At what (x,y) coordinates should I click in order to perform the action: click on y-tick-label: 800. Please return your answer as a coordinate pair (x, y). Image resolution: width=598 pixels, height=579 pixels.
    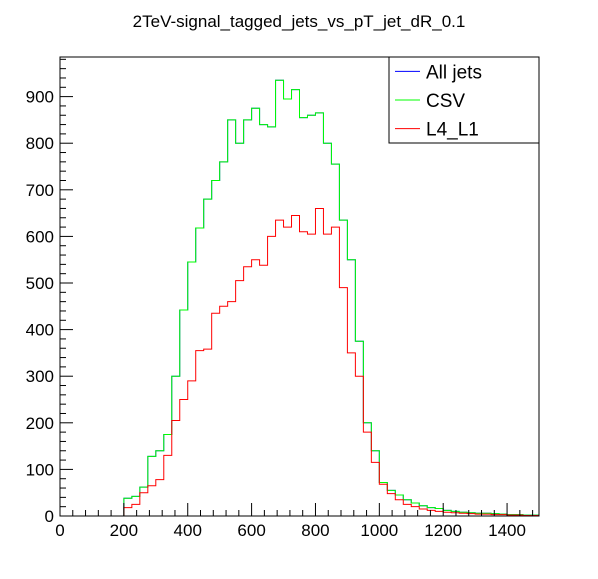
    Looking at the image, I should click on (40, 143).